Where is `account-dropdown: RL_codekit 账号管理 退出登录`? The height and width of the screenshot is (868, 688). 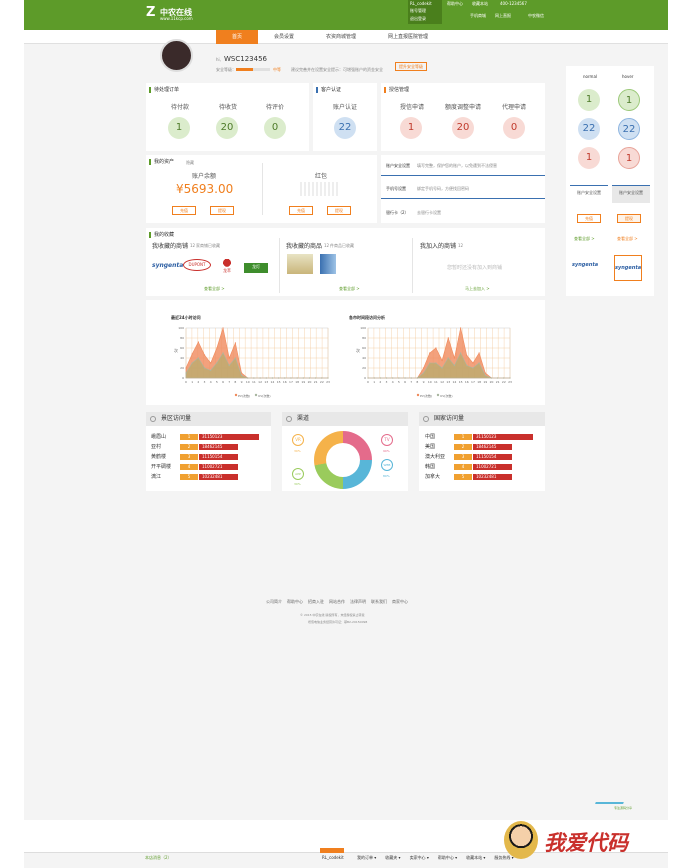 account-dropdown: RL_codekit 账号管理 退出登录 is located at coordinates (425, 12).